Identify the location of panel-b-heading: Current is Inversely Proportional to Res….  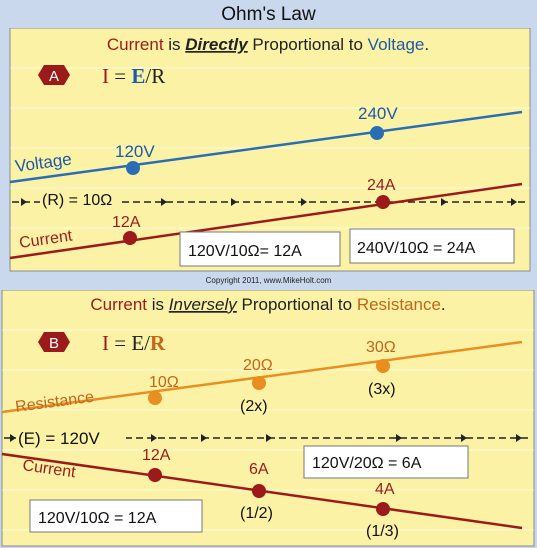
(267, 304).